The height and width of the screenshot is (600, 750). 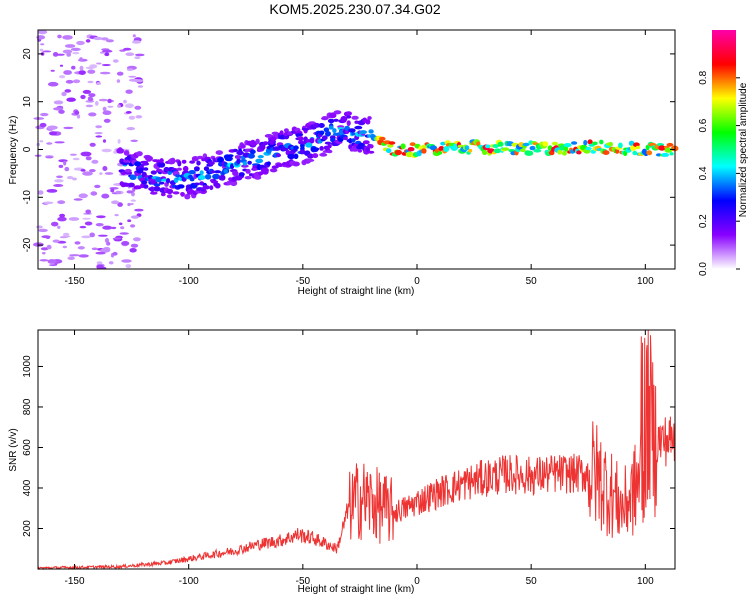 What do you see at coordinates (417, 581) in the screenshot?
I see `x-tick-label: 0` at bounding box center [417, 581].